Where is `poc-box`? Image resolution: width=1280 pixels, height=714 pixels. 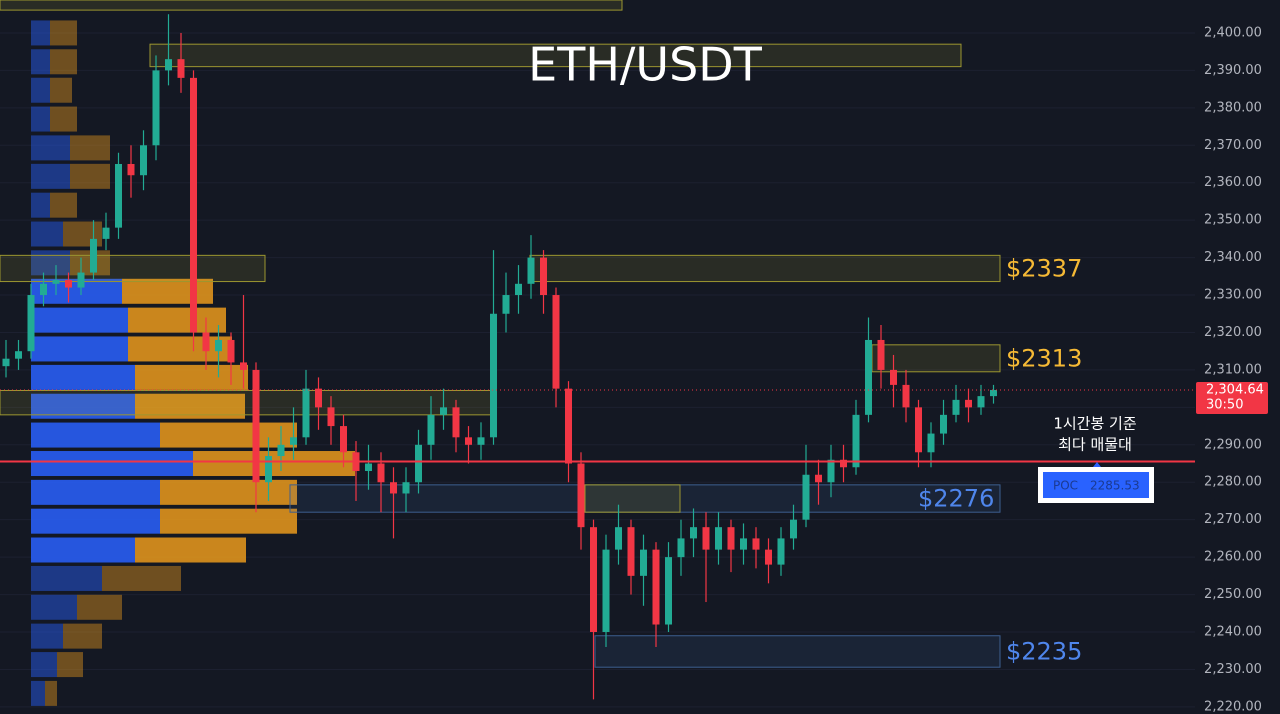 poc-box is located at coordinates (1096, 485).